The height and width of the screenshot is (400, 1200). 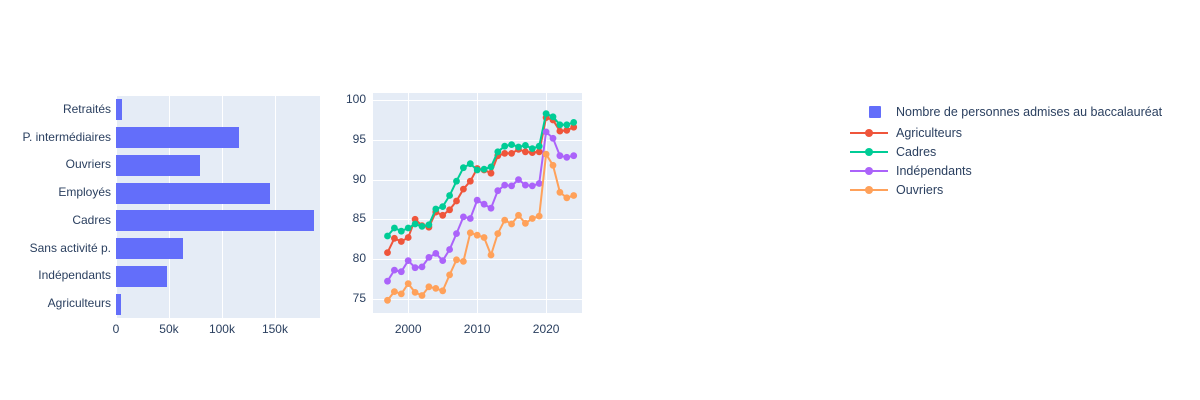 What do you see at coordinates (525, 185) in the screenshot?
I see `data-point-independants-2017` at bounding box center [525, 185].